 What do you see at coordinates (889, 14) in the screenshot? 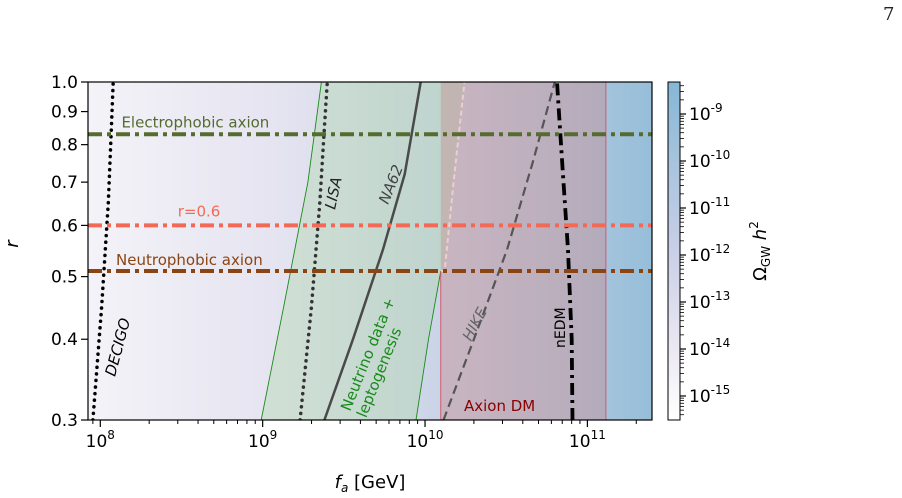
I see `page-number: 7` at bounding box center [889, 14].